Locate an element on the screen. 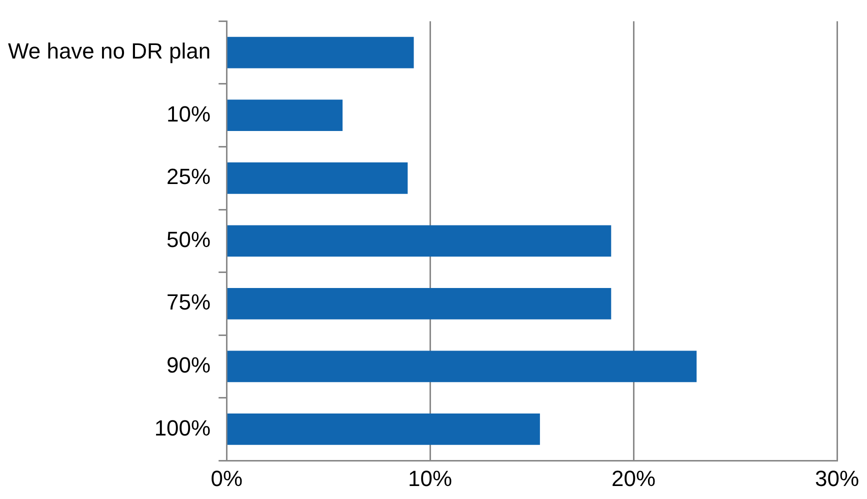 The image size is (867, 499). y-tick-label: 75% is located at coordinates (188, 302).